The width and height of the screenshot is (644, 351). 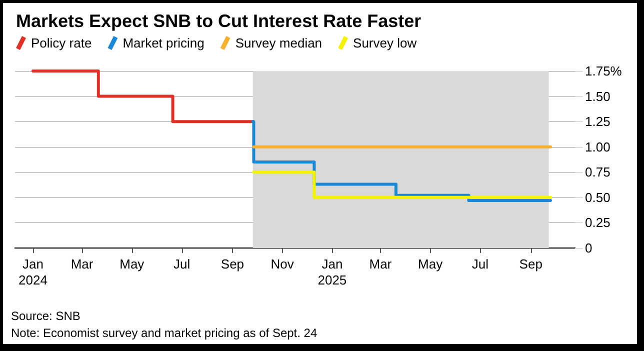 I want to click on y-tick-label: 1.00, so click(x=597, y=146).